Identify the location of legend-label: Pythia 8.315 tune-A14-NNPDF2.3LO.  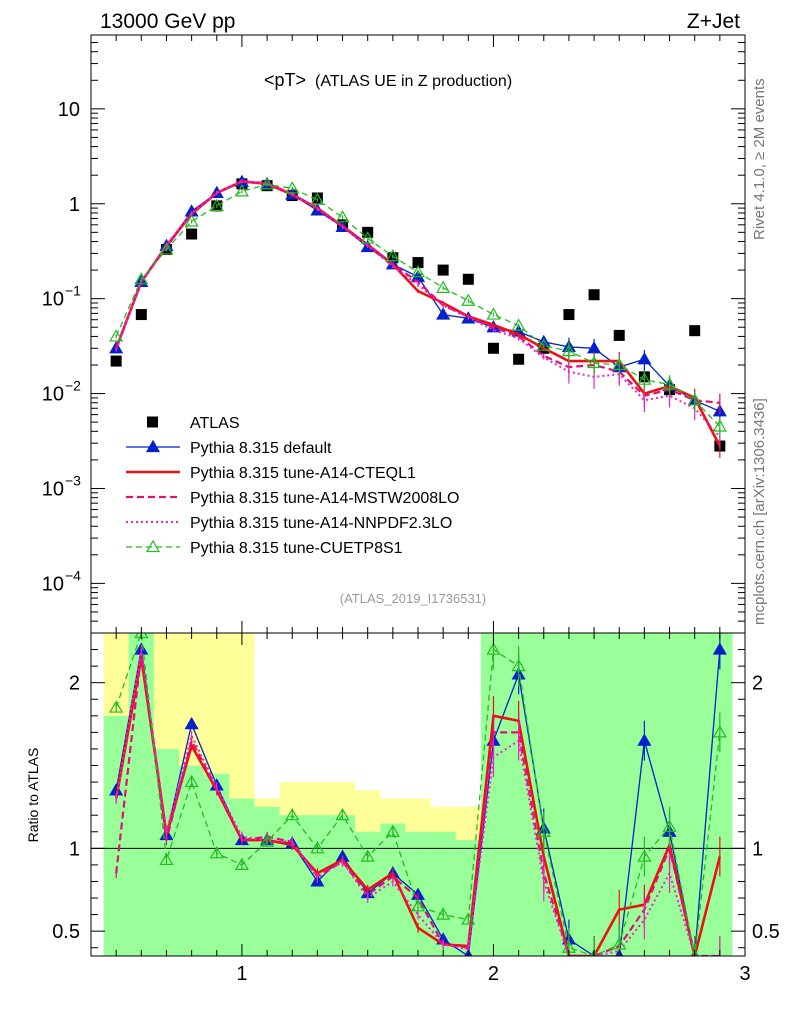
(321, 523).